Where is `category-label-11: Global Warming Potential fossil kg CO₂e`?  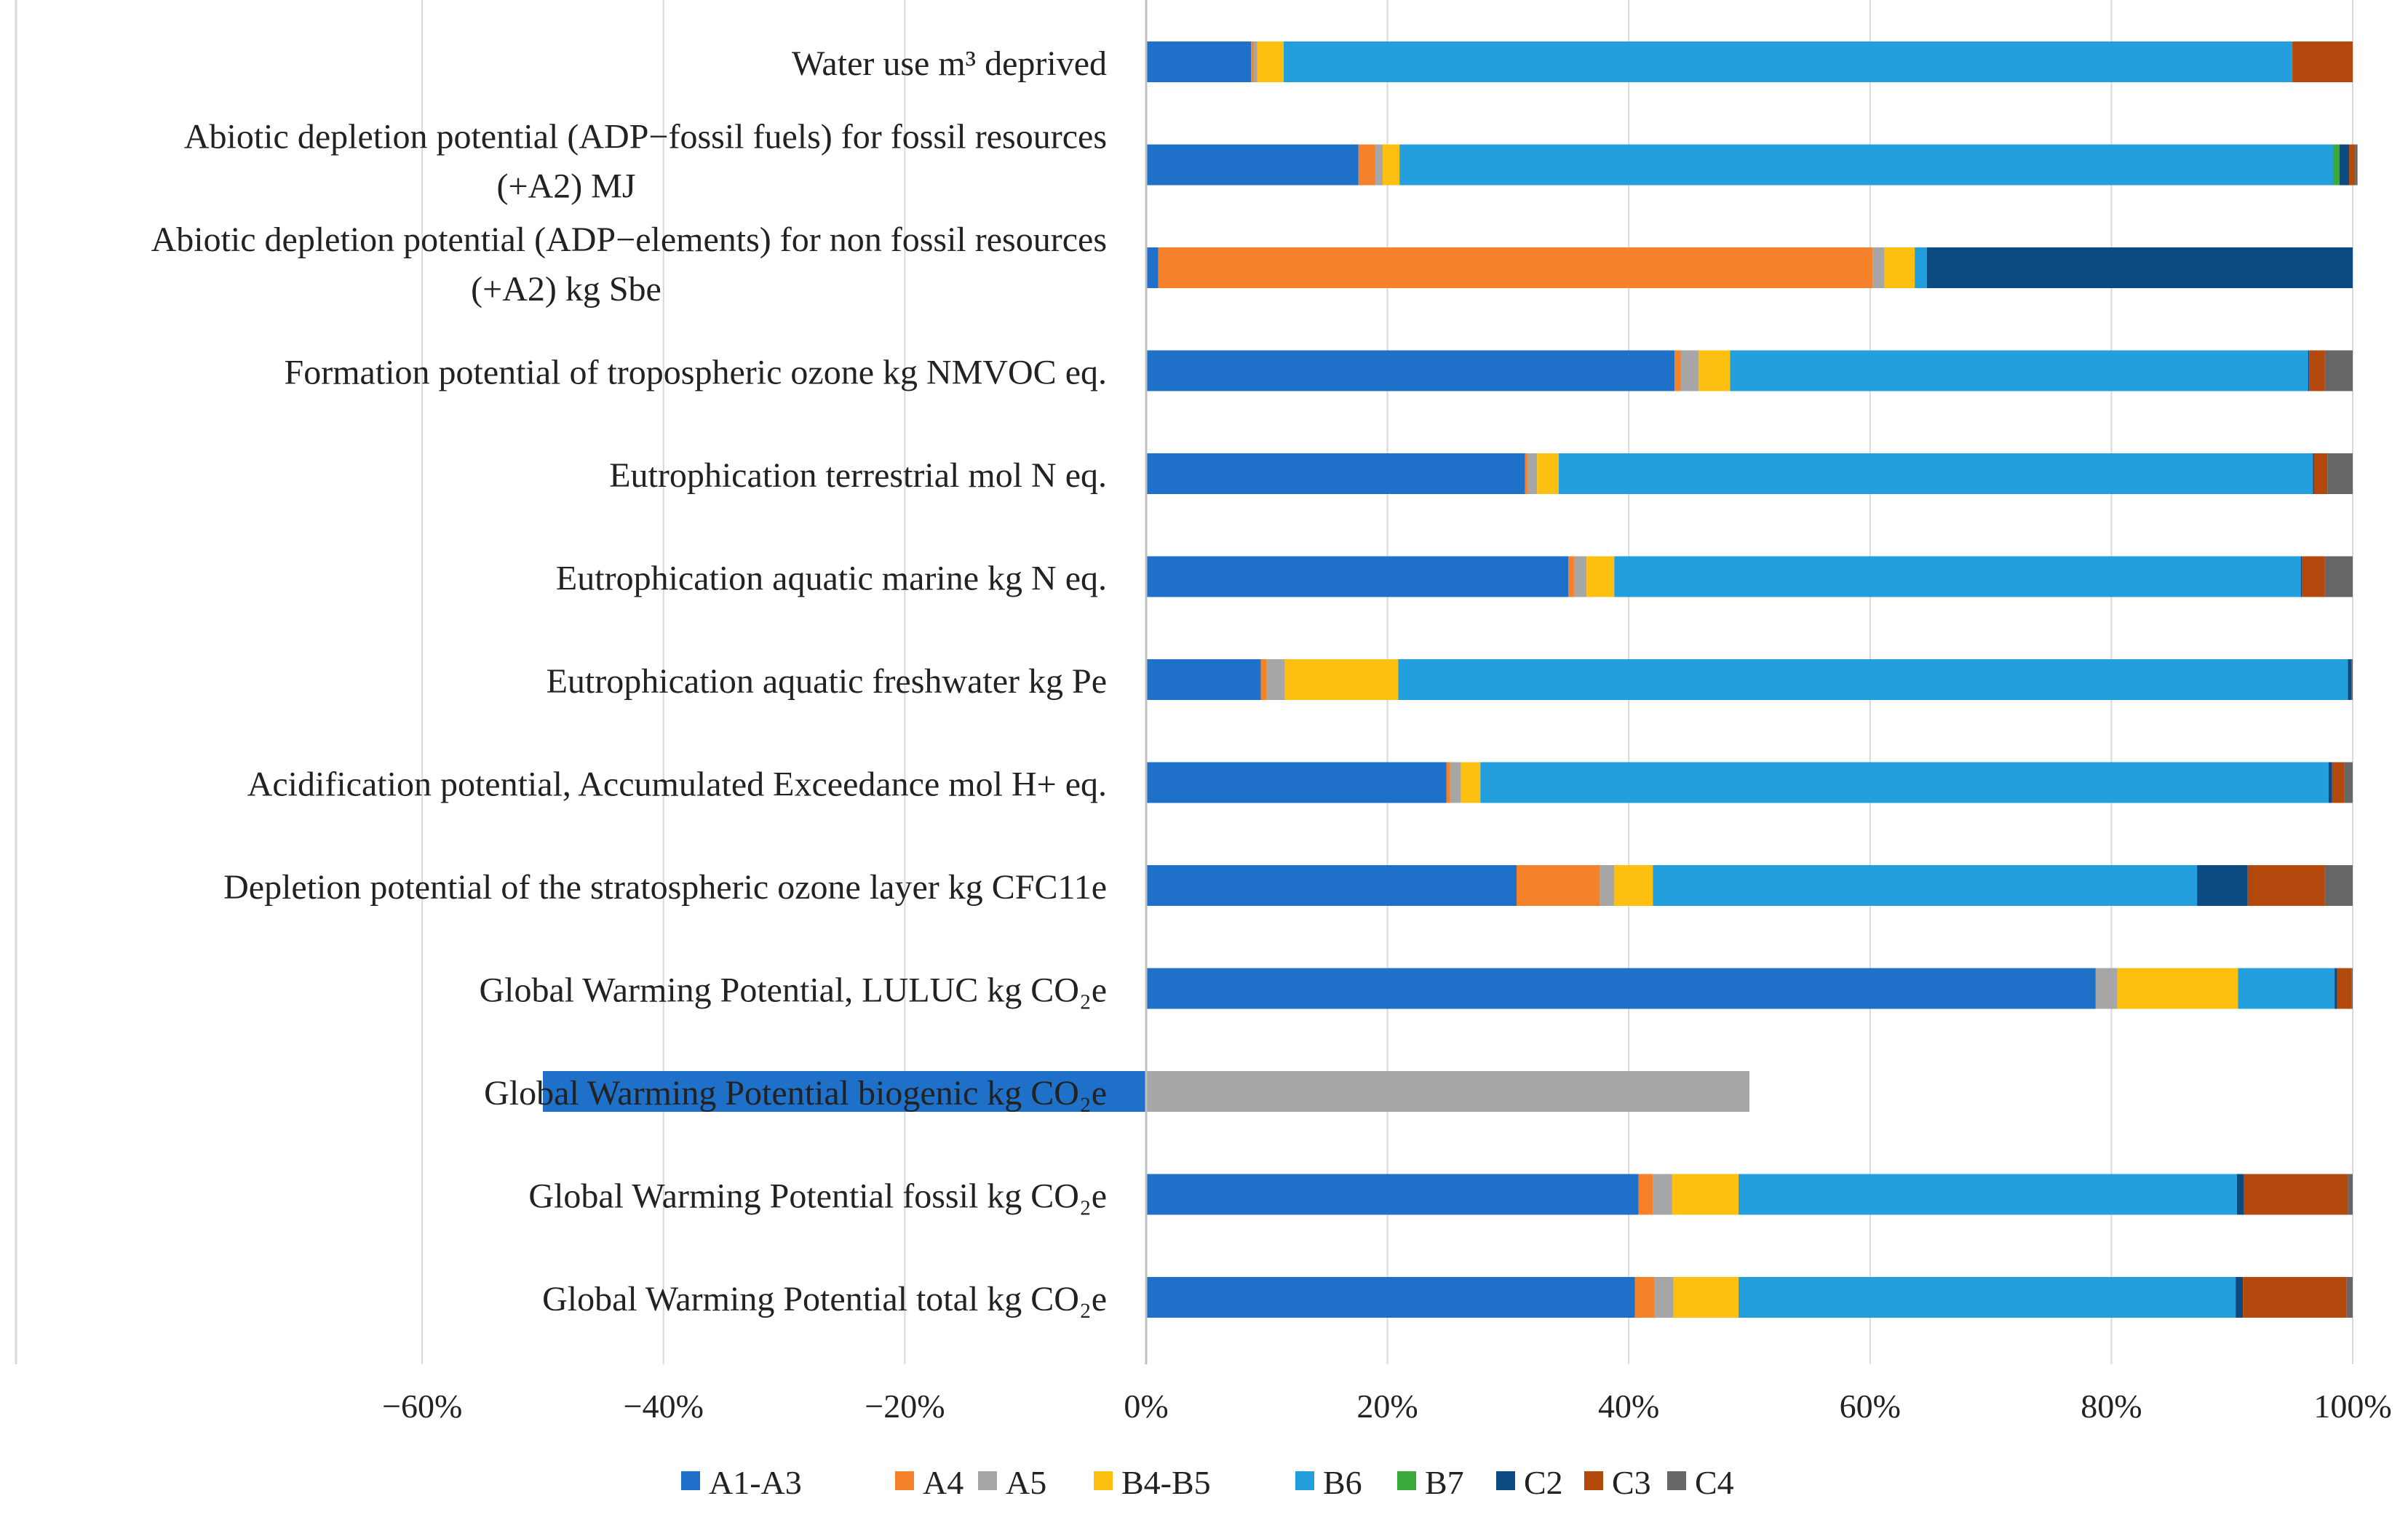 category-label-11: Global Warming Potential fossil kg CO₂e is located at coordinates (817, 1197).